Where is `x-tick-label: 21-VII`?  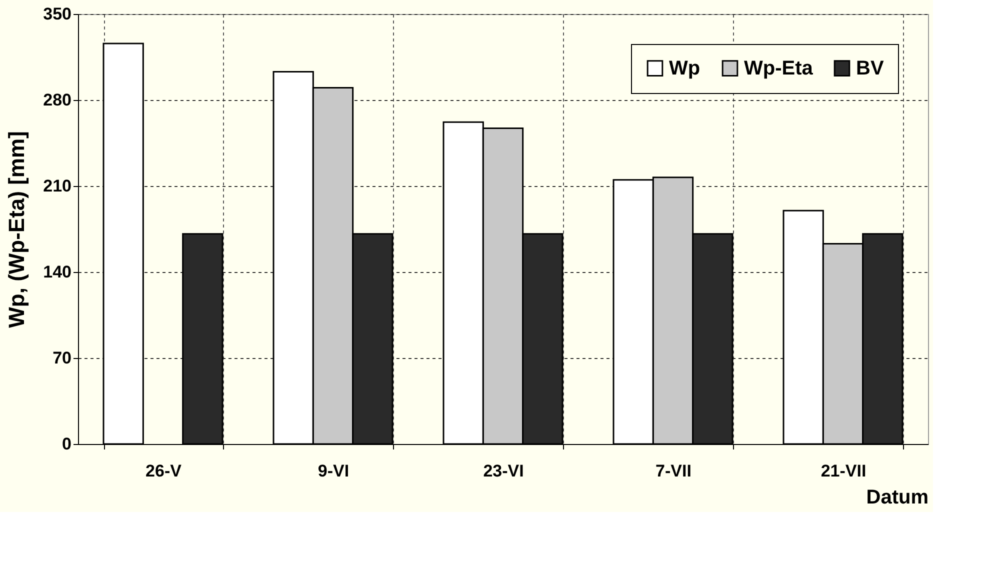 x-tick-label: 21-VII is located at coordinates (843, 471).